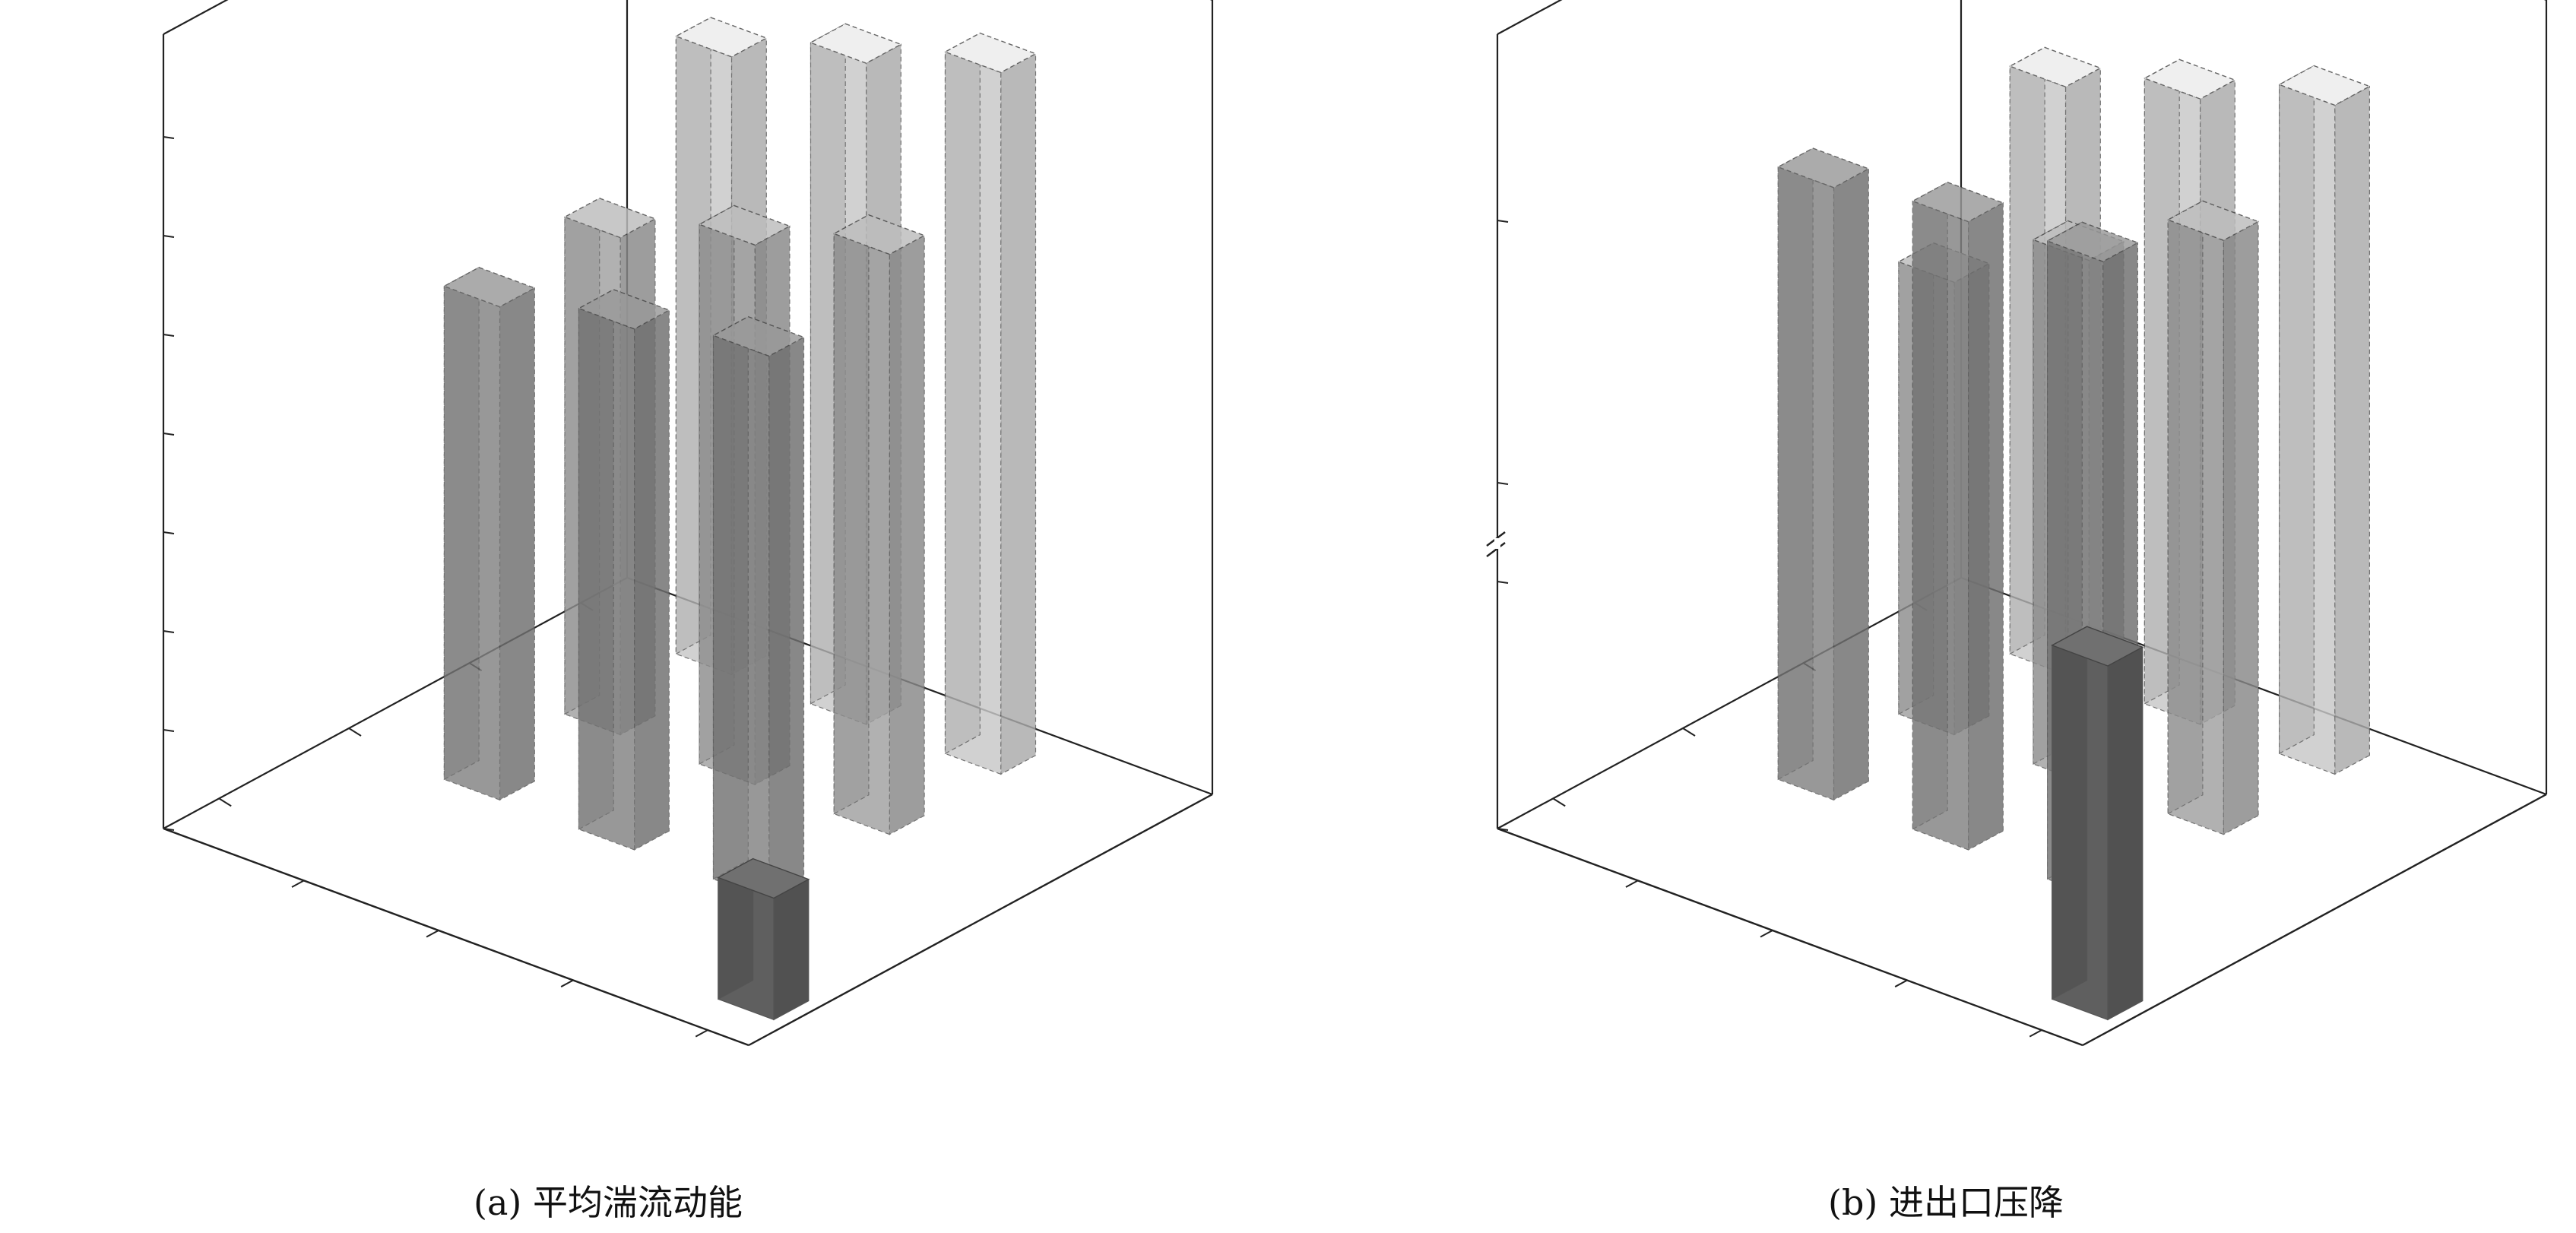  Describe the element at coordinates (758, 608) in the screenshot. I see `bar-0.25-2 : 1` at that location.